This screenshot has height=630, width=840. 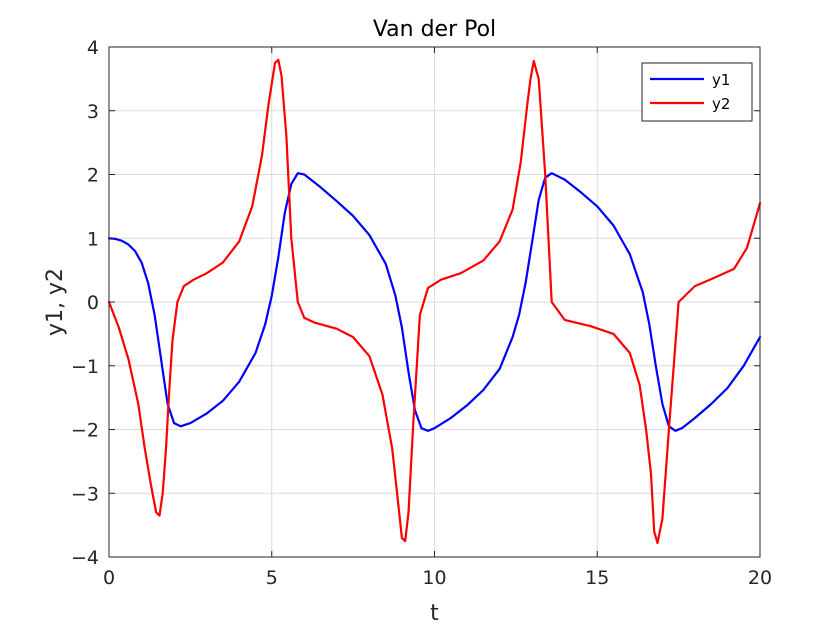 What do you see at coordinates (272, 578) in the screenshot?
I see `x-tick-label: 5` at bounding box center [272, 578].